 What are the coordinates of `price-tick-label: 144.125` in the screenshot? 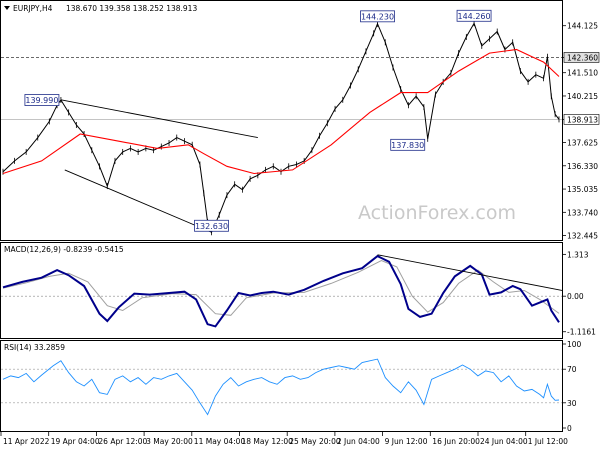 It's located at (582, 26).